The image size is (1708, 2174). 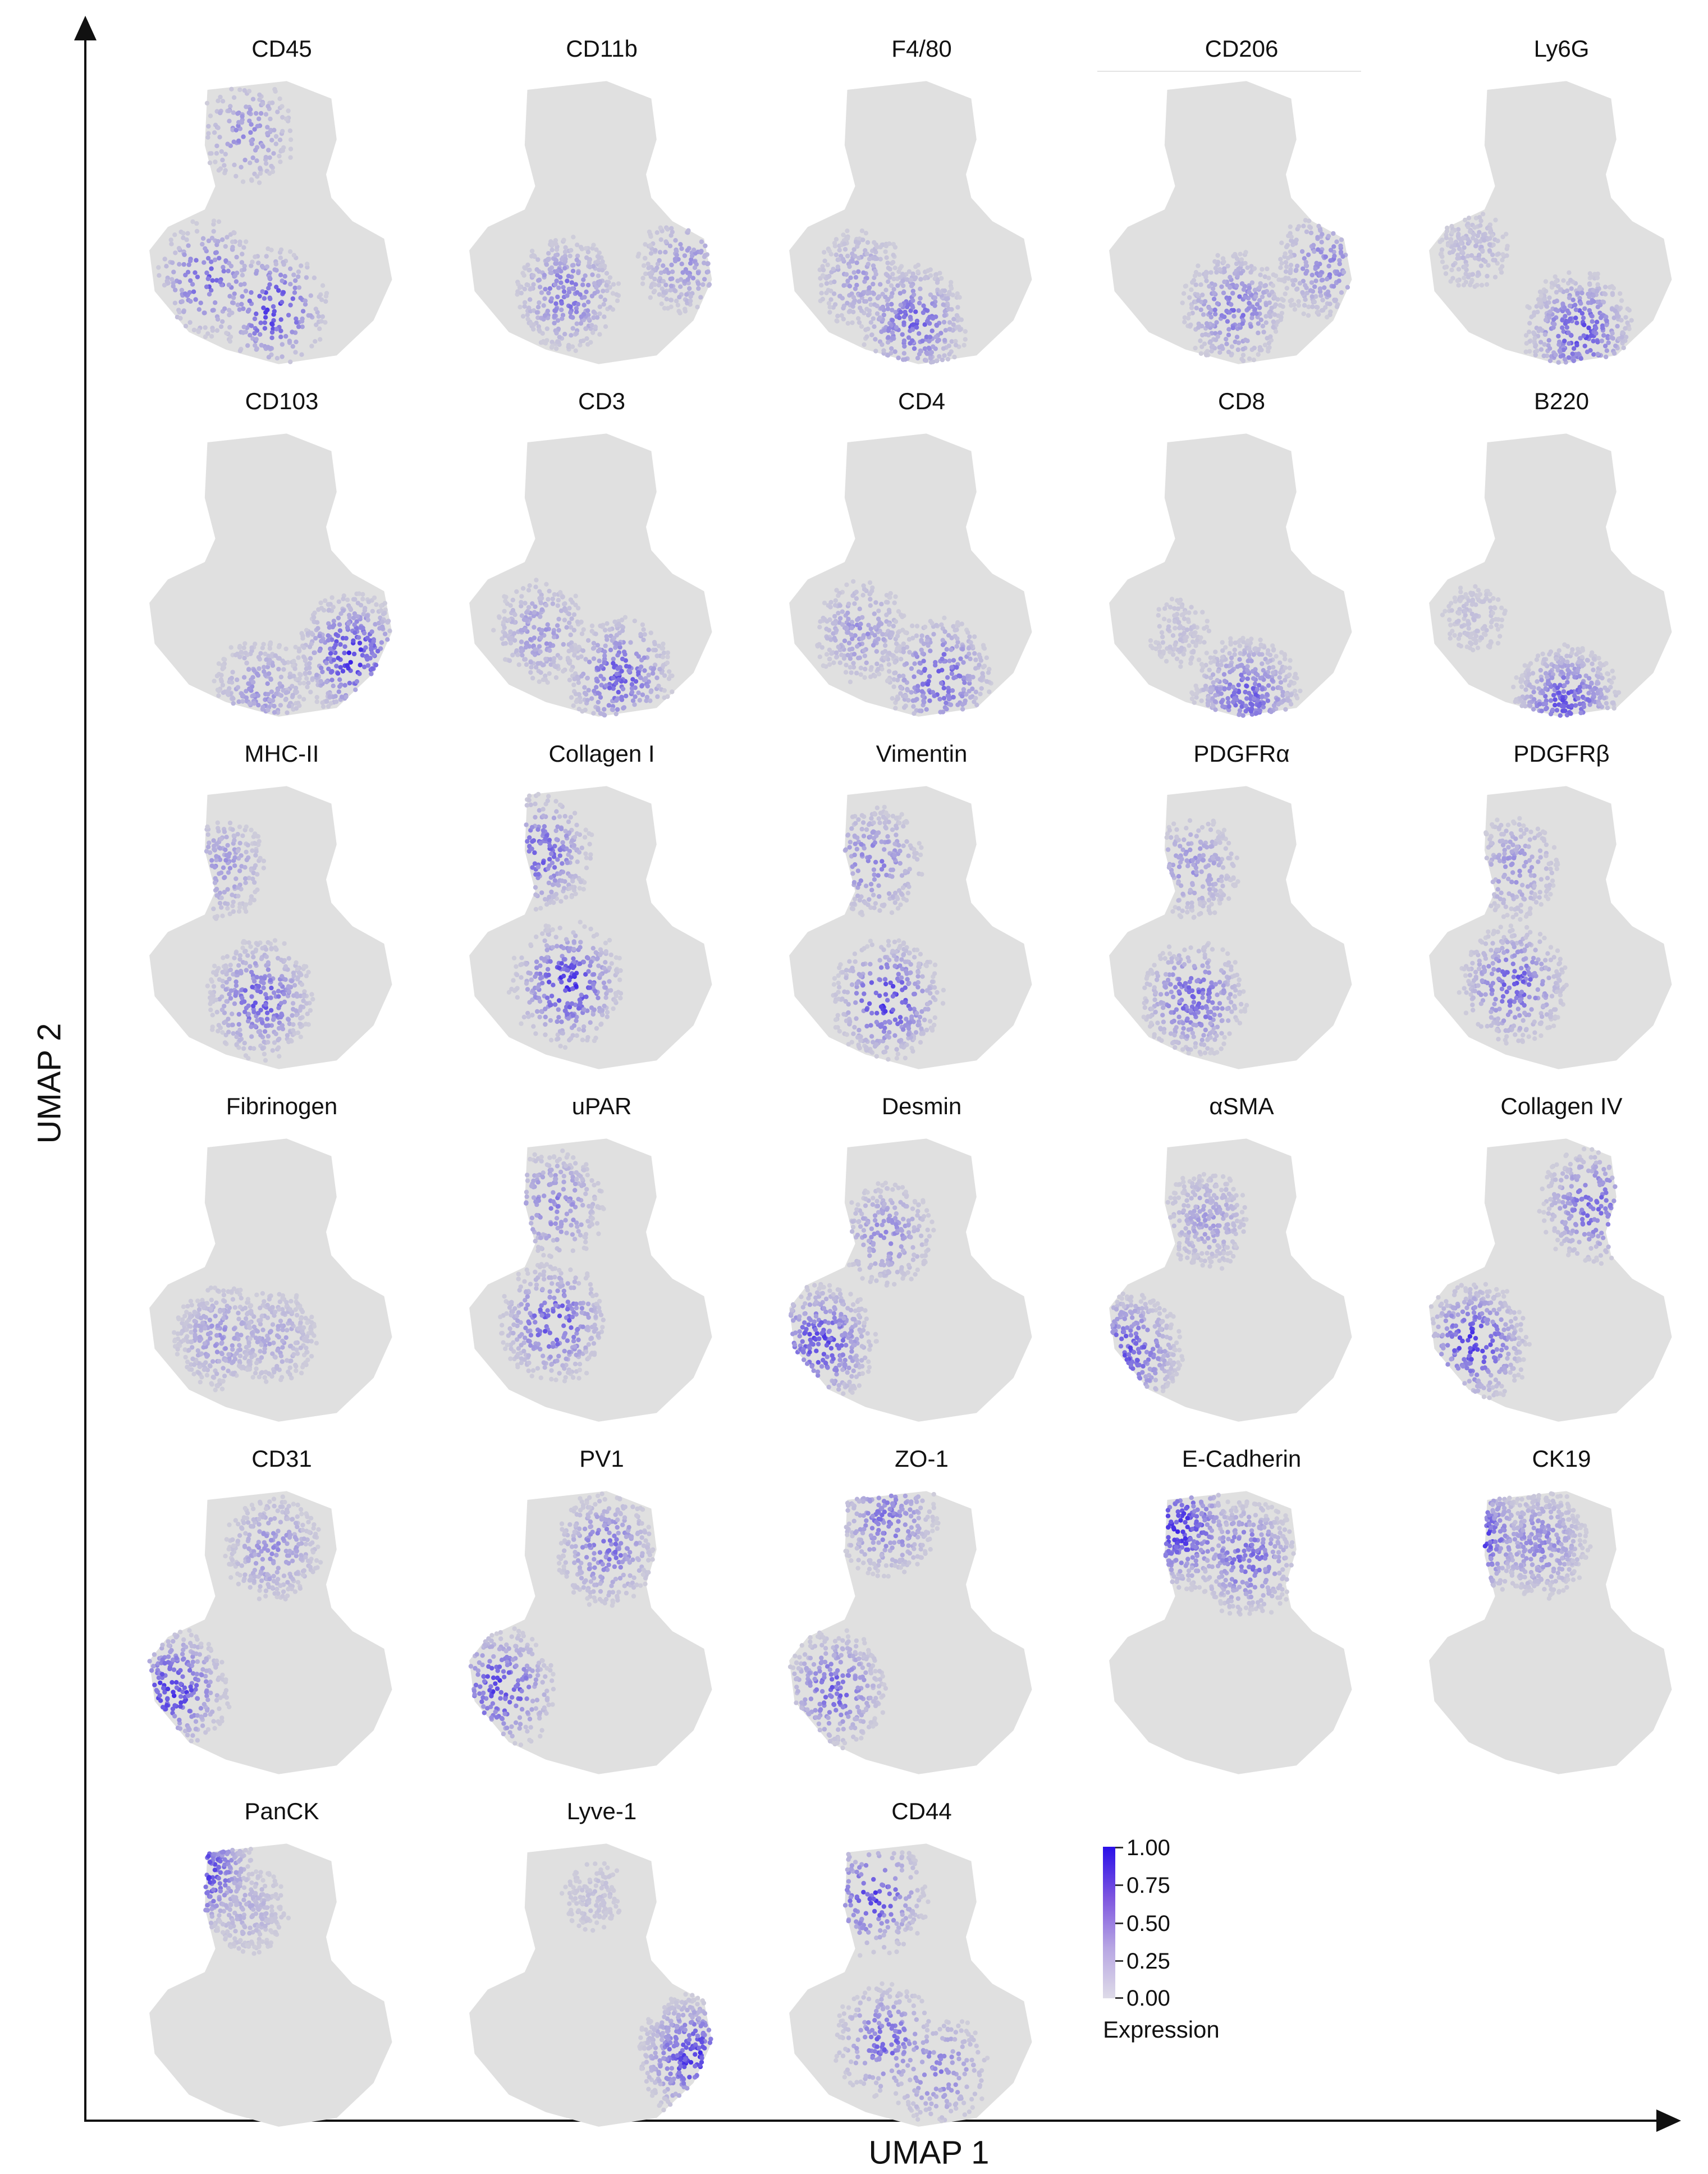 What do you see at coordinates (921, 48) in the screenshot?
I see `panel-title: F4/80` at bounding box center [921, 48].